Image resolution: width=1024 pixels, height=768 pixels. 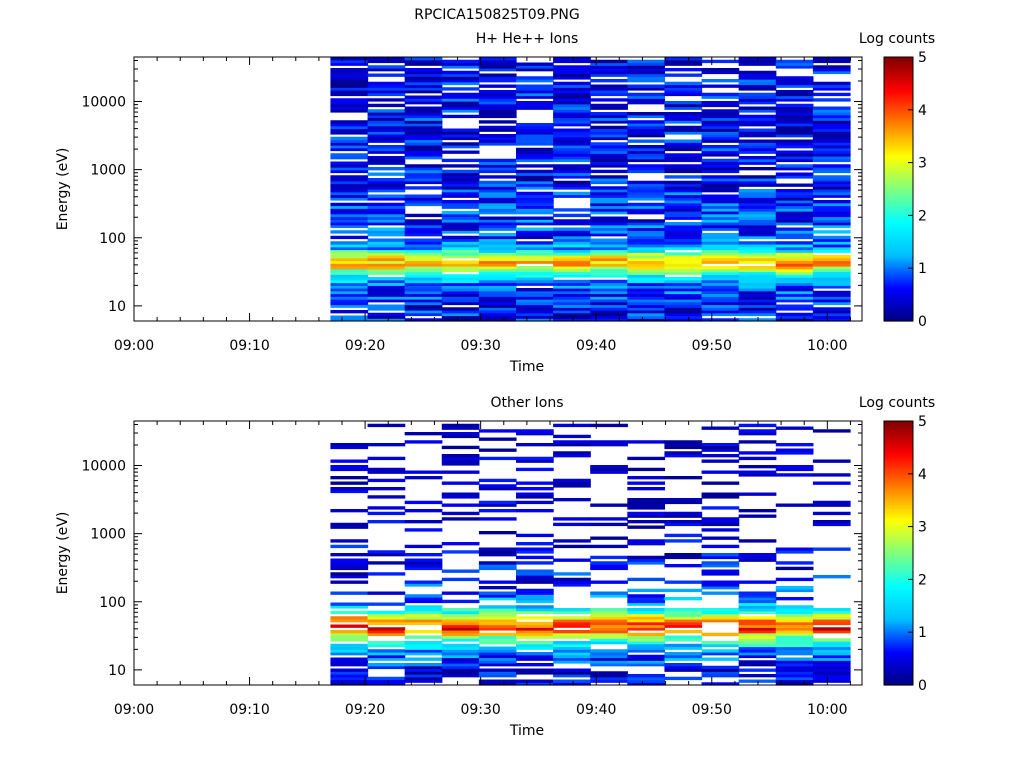 What do you see at coordinates (922, 528) in the screenshot?
I see `colorbar-tick-label: 3` at bounding box center [922, 528].